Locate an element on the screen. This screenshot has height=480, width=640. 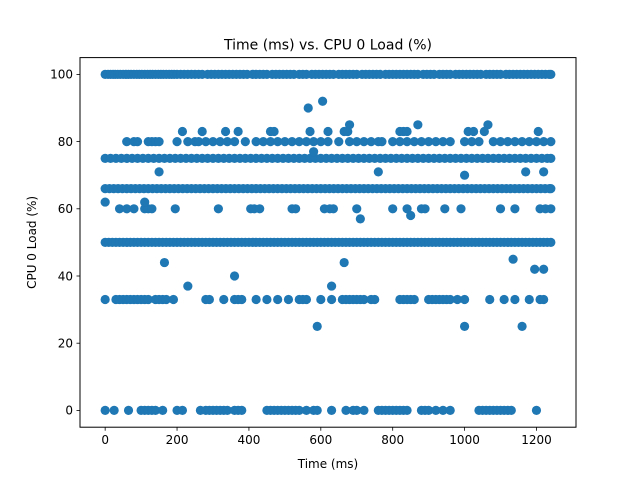
x-tick-label: 600 is located at coordinates (320, 440).